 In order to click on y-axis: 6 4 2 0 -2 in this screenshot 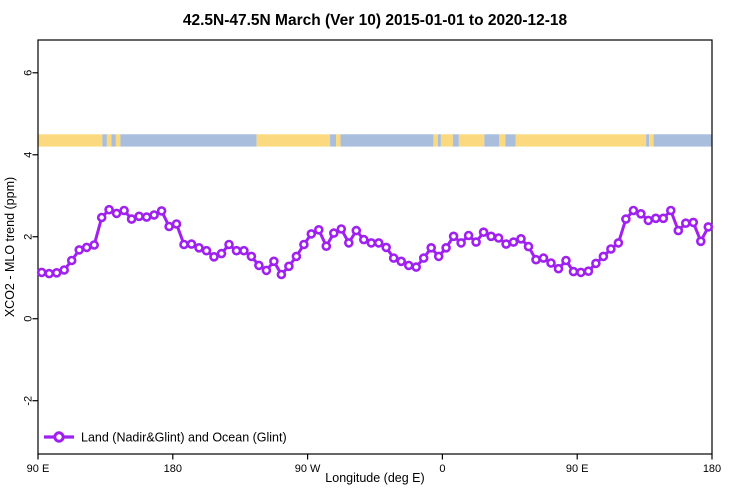, I will do `click(30, 238)`.